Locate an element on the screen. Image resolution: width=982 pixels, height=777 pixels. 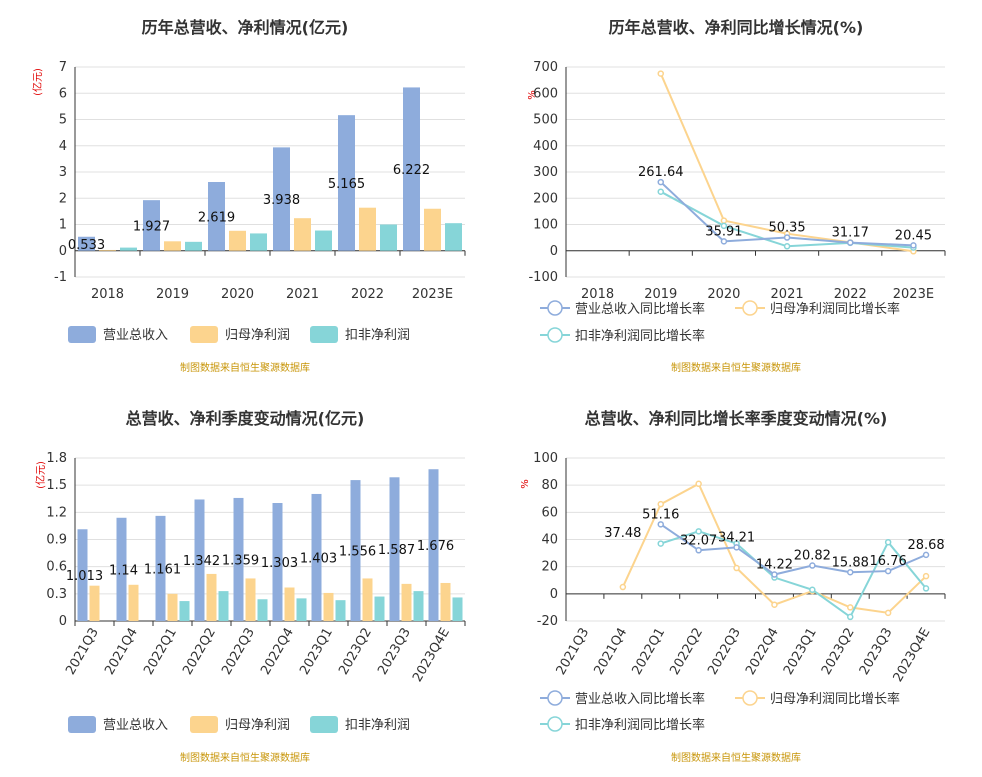
legend-label: 营业总收入 is located at coordinates (135, 335).